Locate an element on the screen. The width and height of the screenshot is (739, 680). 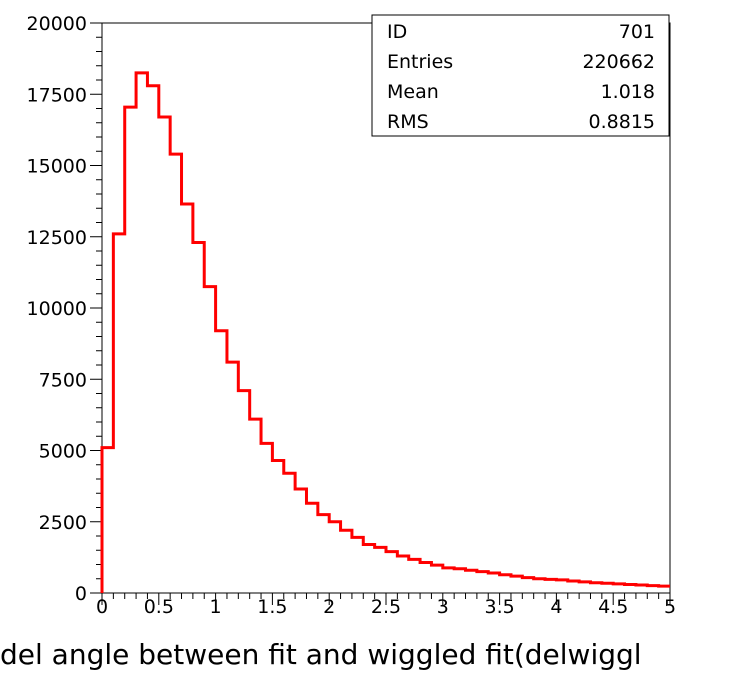
stats-label: Entries is located at coordinates (420, 62).